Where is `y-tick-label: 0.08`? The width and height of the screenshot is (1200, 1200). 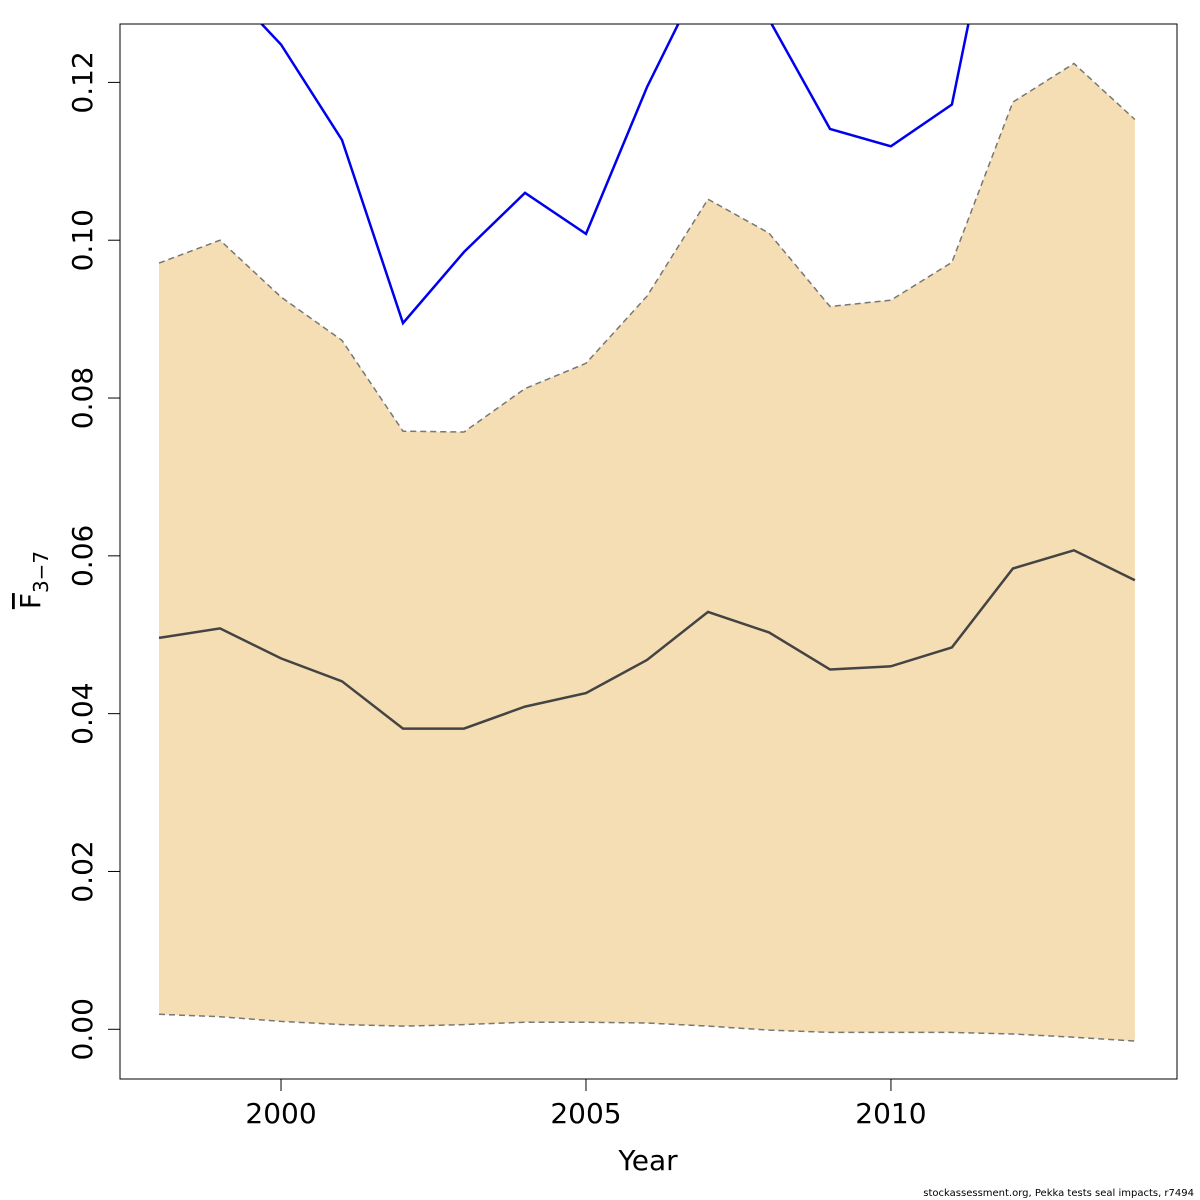
y-tick-label: 0.08 is located at coordinates (82, 398).